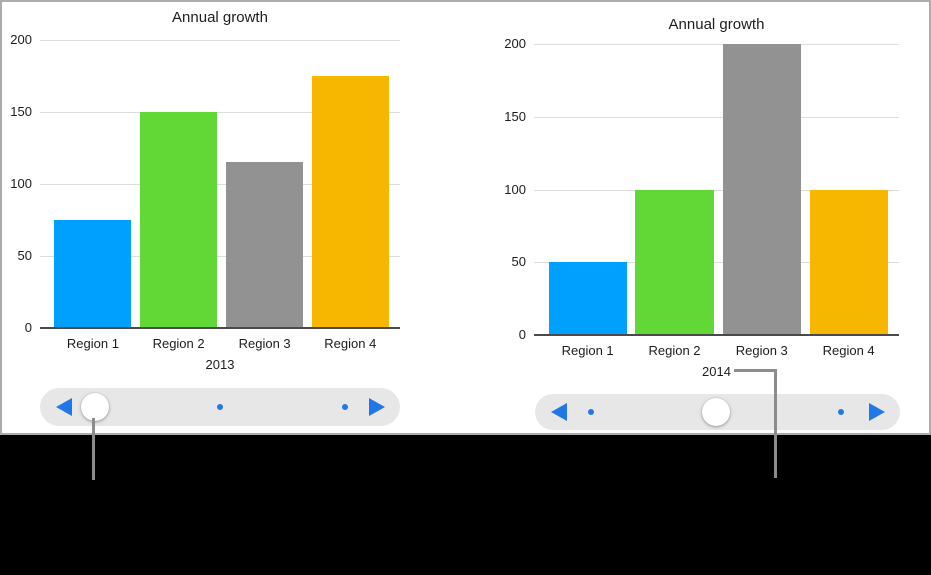  Describe the element at coordinates (716, 371) in the screenshot. I see `x-axis-title: 2014` at that location.